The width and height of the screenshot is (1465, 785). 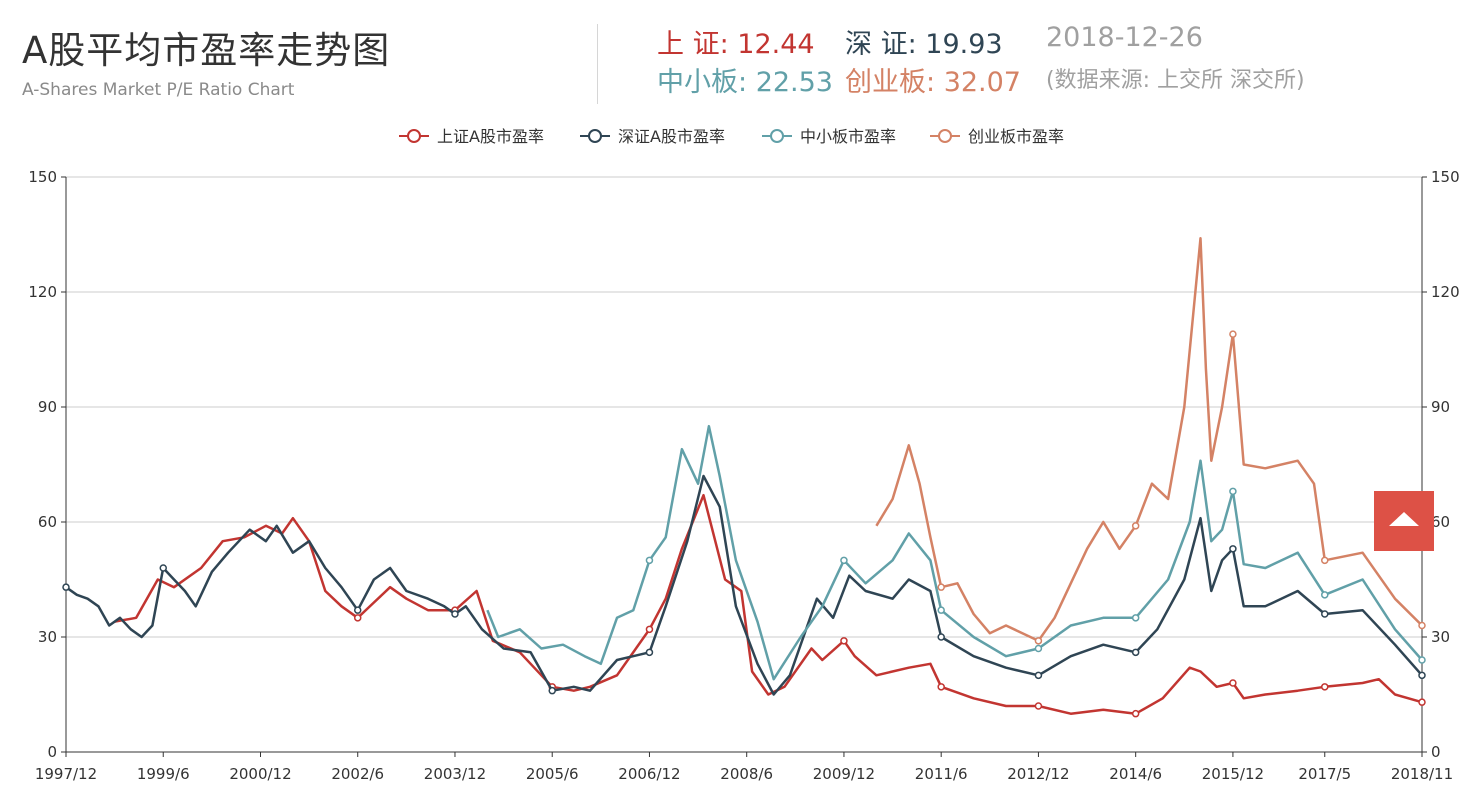 I want to click on x-tick-label: 2014/6, so click(x=1135, y=774).